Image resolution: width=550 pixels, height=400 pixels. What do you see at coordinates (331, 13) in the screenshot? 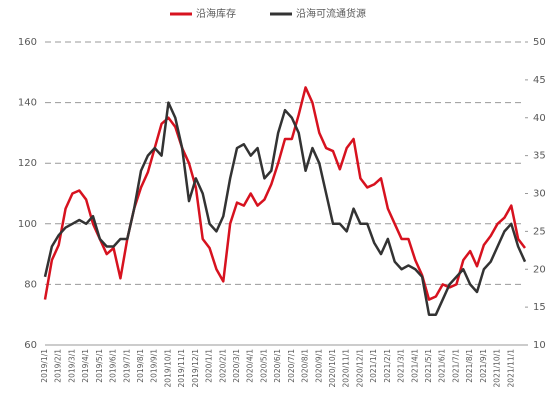
I see `legend-label: 沿海可流通货源` at bounding box center [331, 13].